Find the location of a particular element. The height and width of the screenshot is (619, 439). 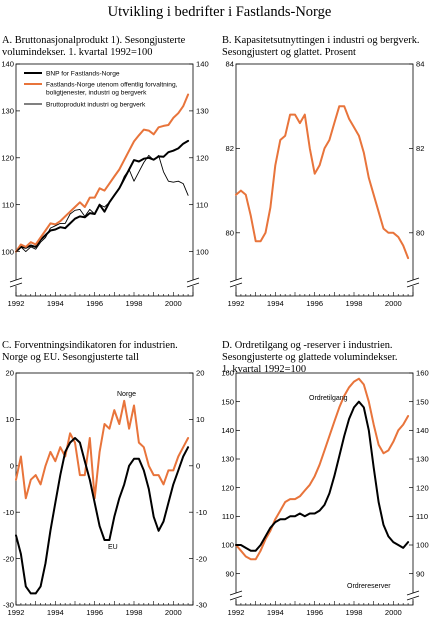

series-label-ordrereserver: Ordrereserver is located at coordinates (369, 586).